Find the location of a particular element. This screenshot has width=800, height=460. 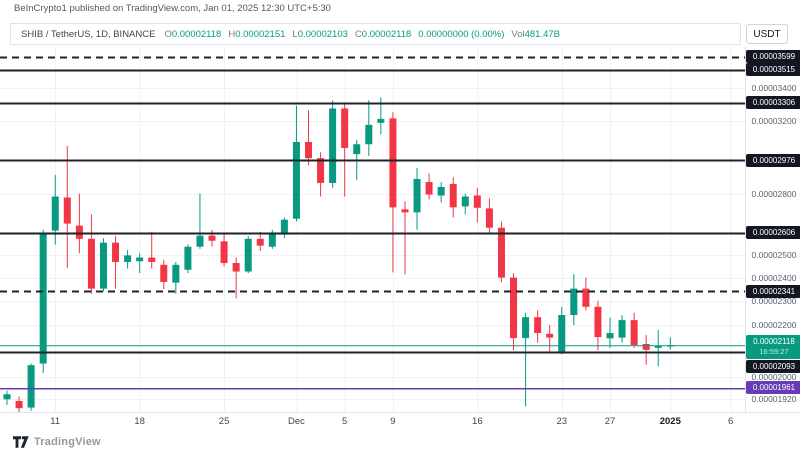

price-level-badge: 0.00002093 is located at coordinates (773, 367).